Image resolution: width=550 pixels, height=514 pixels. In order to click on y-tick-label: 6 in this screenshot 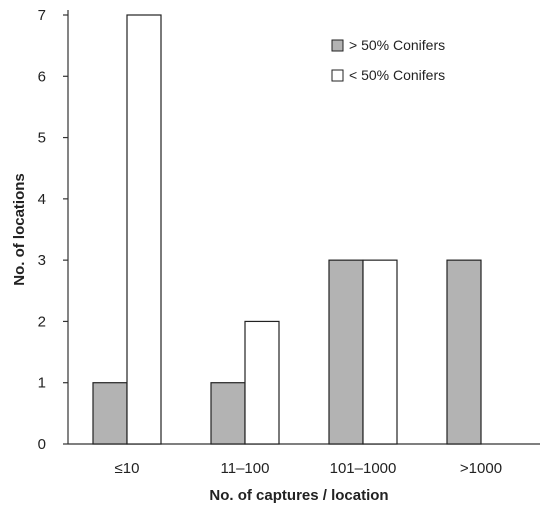, I will do `click(42, 76)`.